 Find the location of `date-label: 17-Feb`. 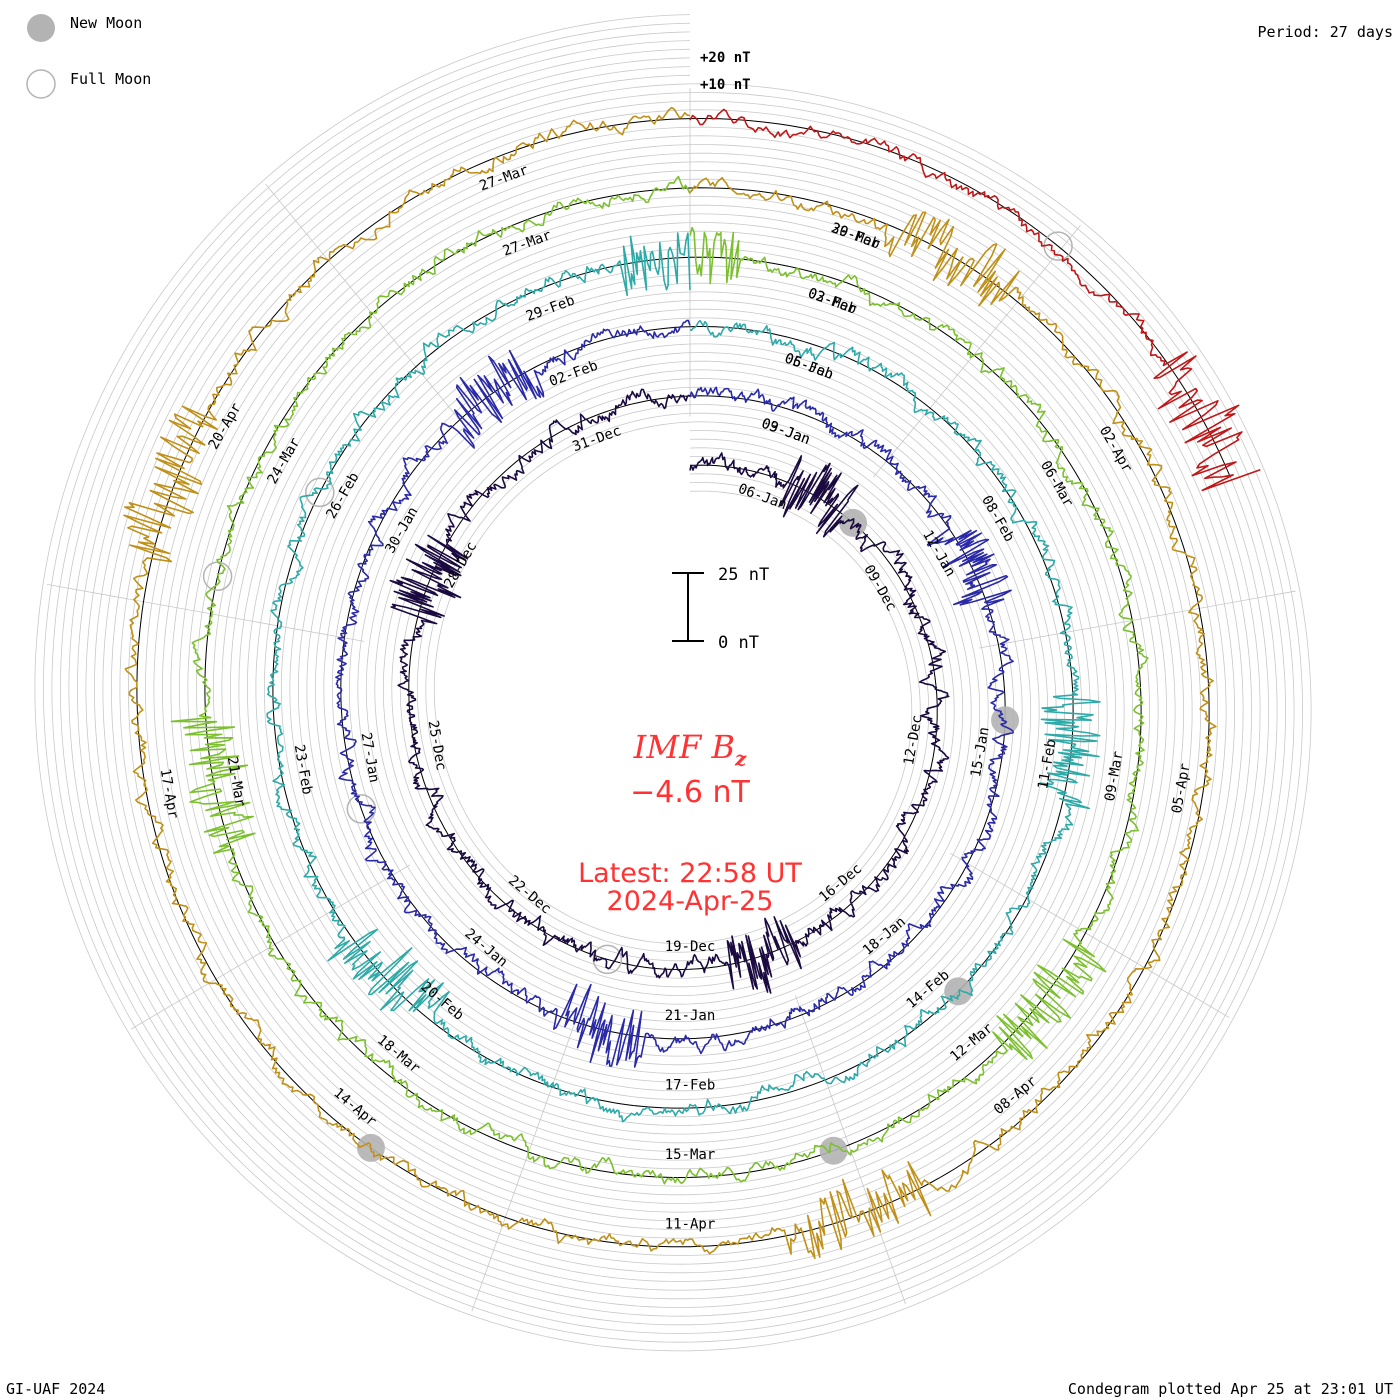

date-label: 17-Feb is located at coordinates (690, 1086).